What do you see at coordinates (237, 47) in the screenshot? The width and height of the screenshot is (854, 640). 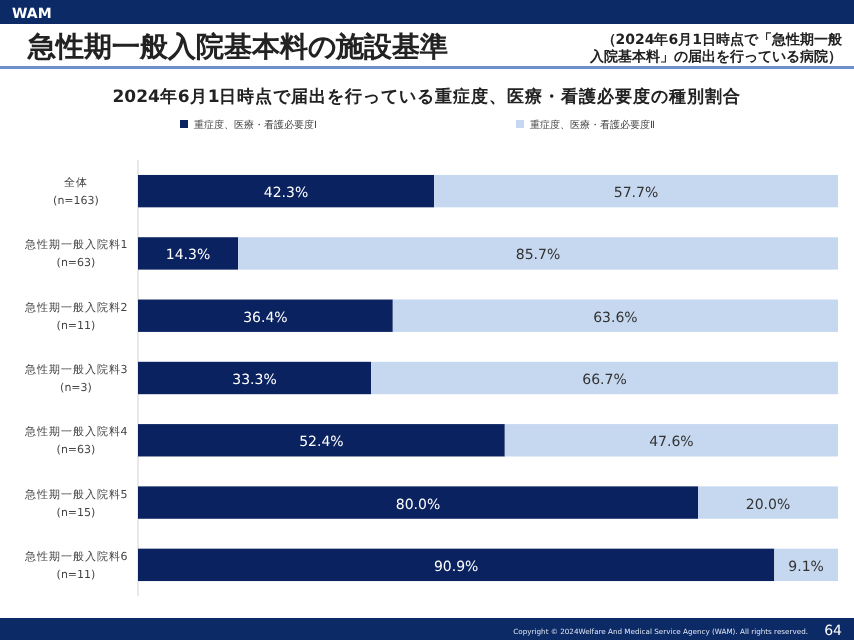 I see `chart-title: 急性期一般入院基本料の施設基準` at bounding box center [237, 47].